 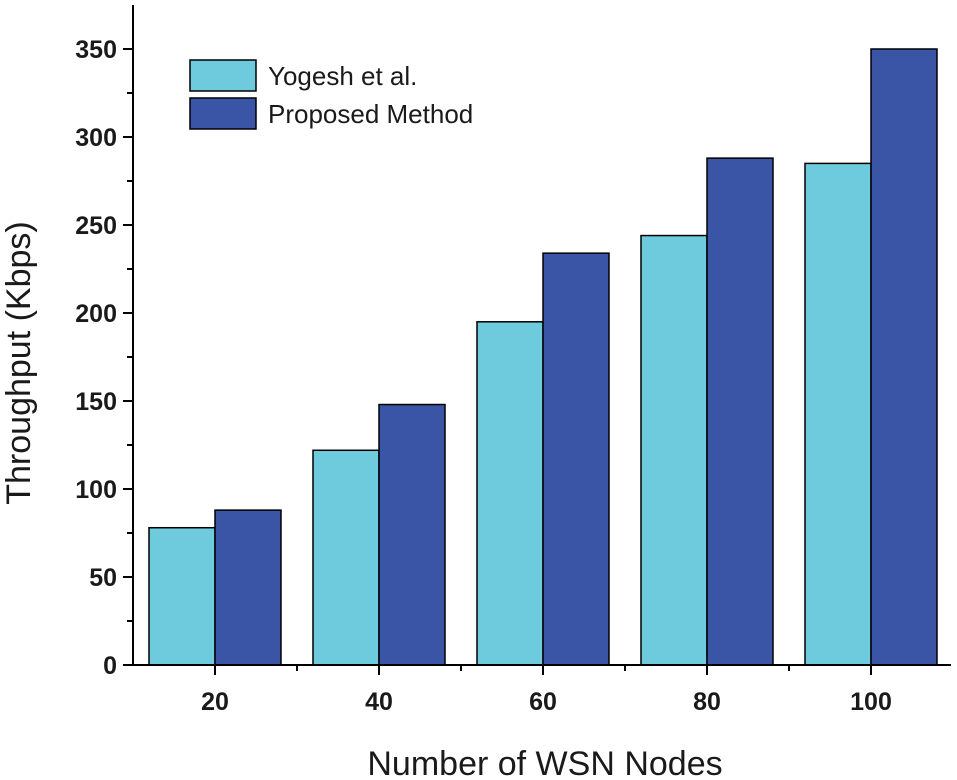 What do you see at coordinates (223, 113) in the screenshot?
I see `legend-swatch-proposed` at bounding box center [223, 113].